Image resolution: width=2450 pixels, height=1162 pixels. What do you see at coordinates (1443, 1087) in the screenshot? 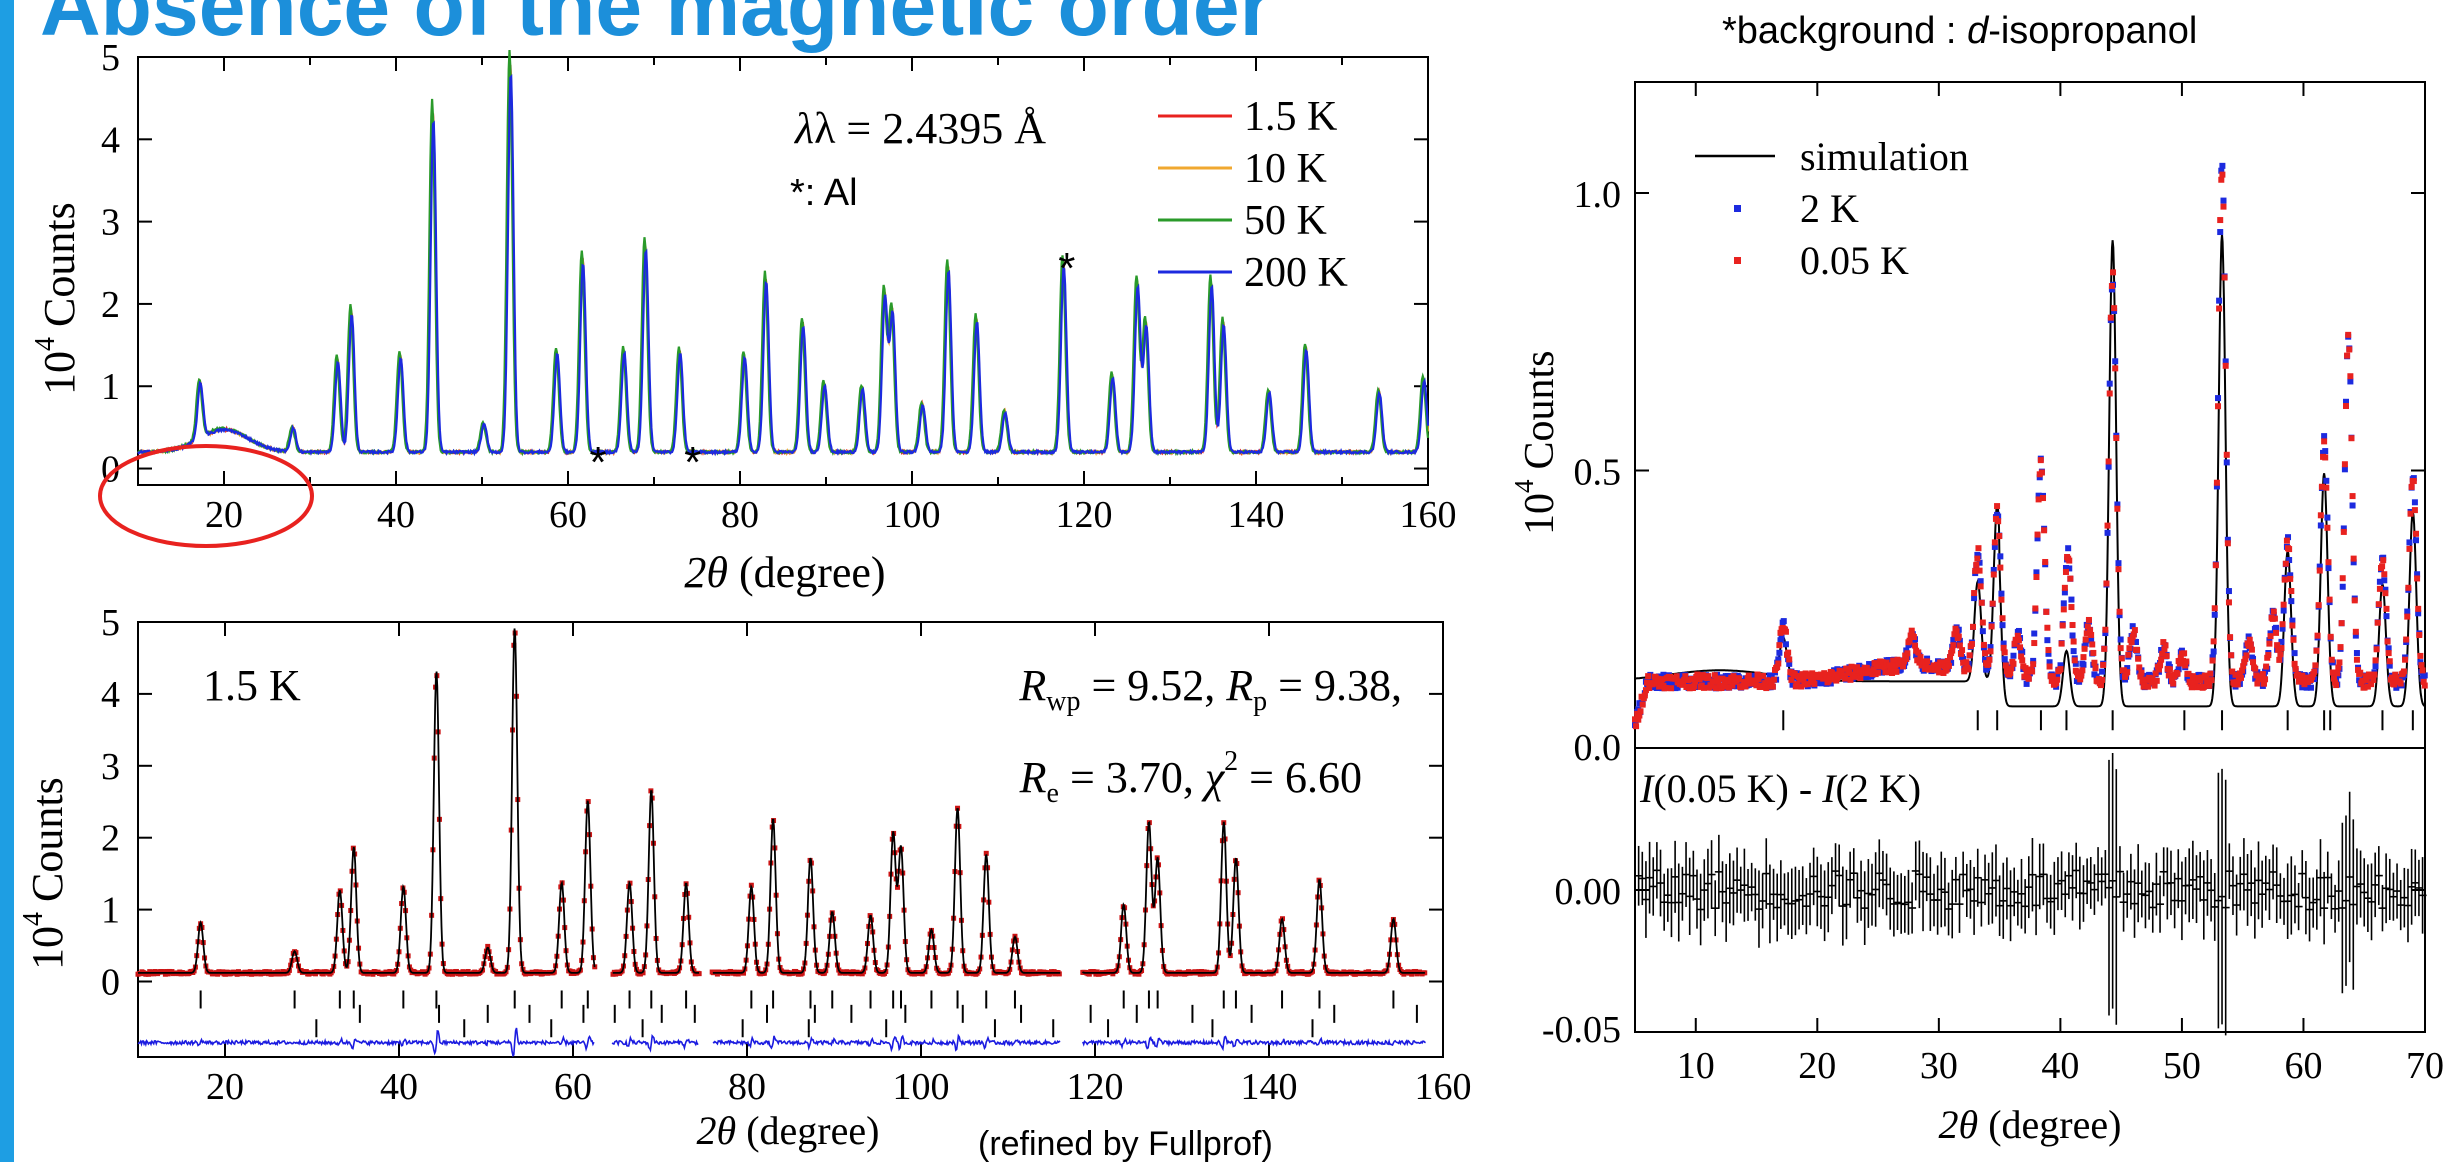
I see `x-tick-label: 160` at bounding box center [1443, 1087].